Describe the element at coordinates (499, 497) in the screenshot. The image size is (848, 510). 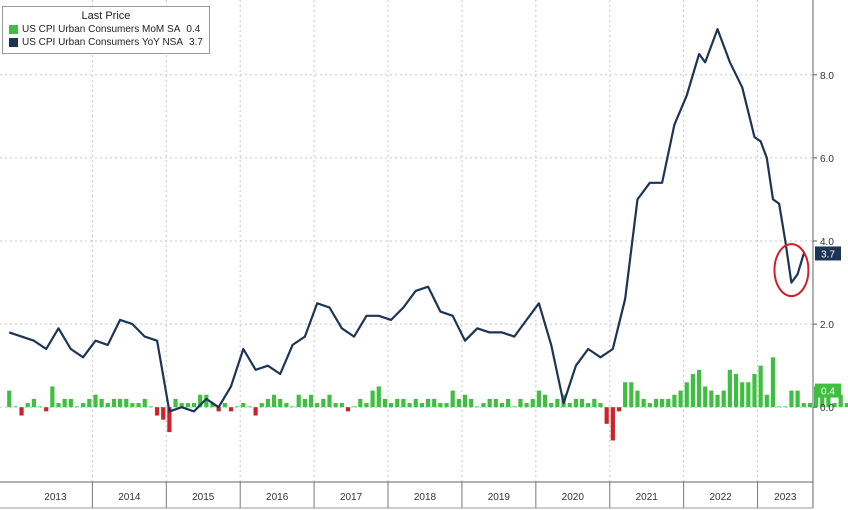
I see `x-tick-label-2019: 2019` at that location.